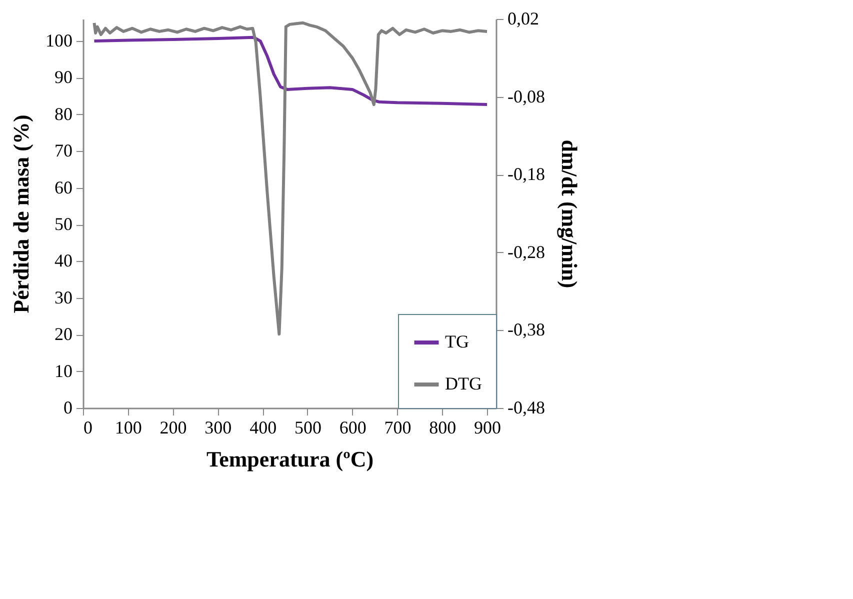 Image resolution: width=853 pixels, height=599 pixels. What do you see at coordinates (173, 428) in the screenshot?
I see `x-tick-label: 200` at bounding box center [173, 428].